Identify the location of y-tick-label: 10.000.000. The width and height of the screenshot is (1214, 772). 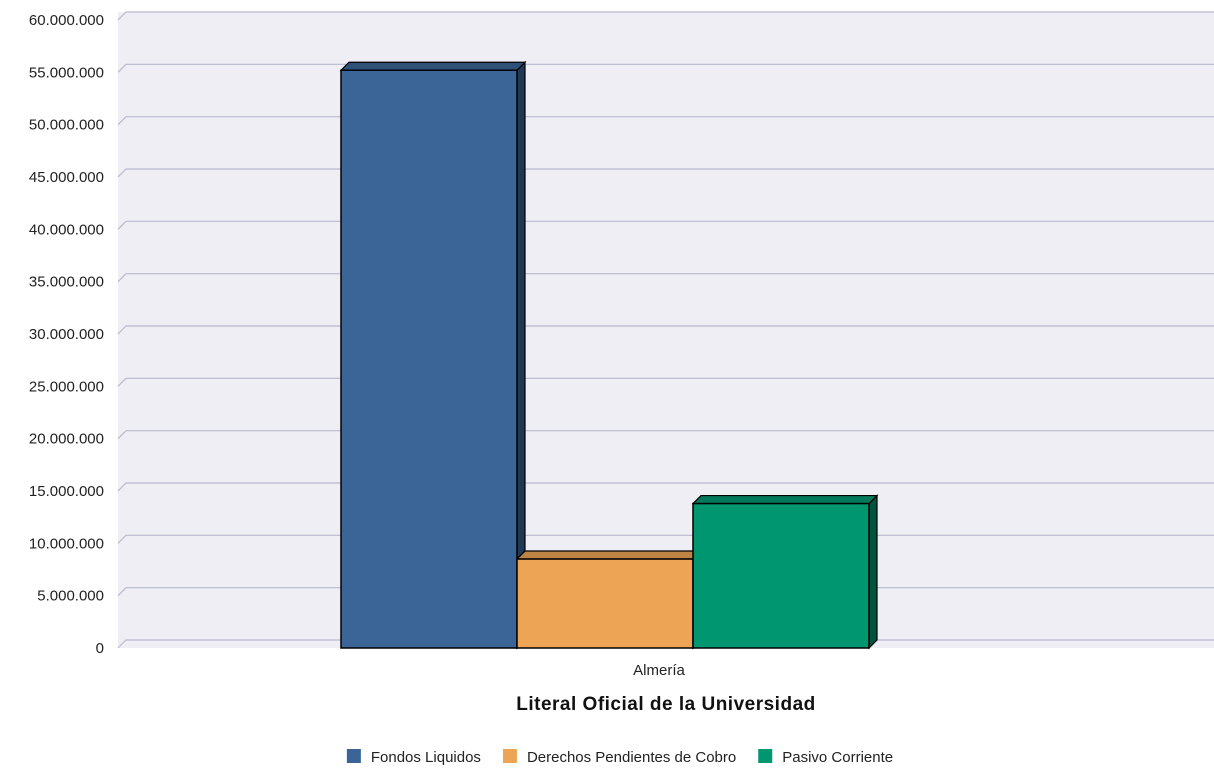
(66, 543).